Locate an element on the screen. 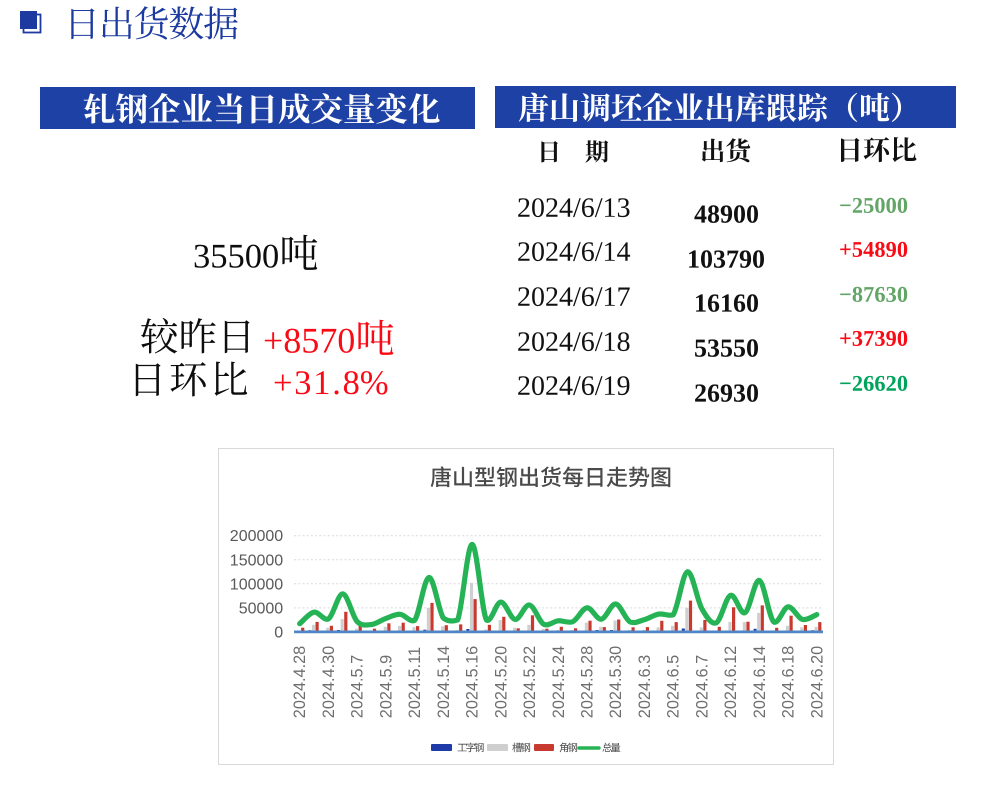 The image size is (989, 809). svg-text: 2024.4.30 is located at coordinates (329, 682).